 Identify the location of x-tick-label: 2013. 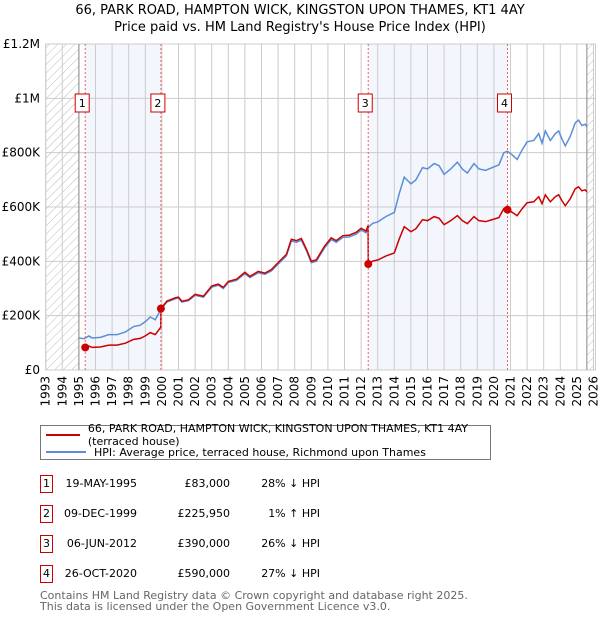
(378, 391).